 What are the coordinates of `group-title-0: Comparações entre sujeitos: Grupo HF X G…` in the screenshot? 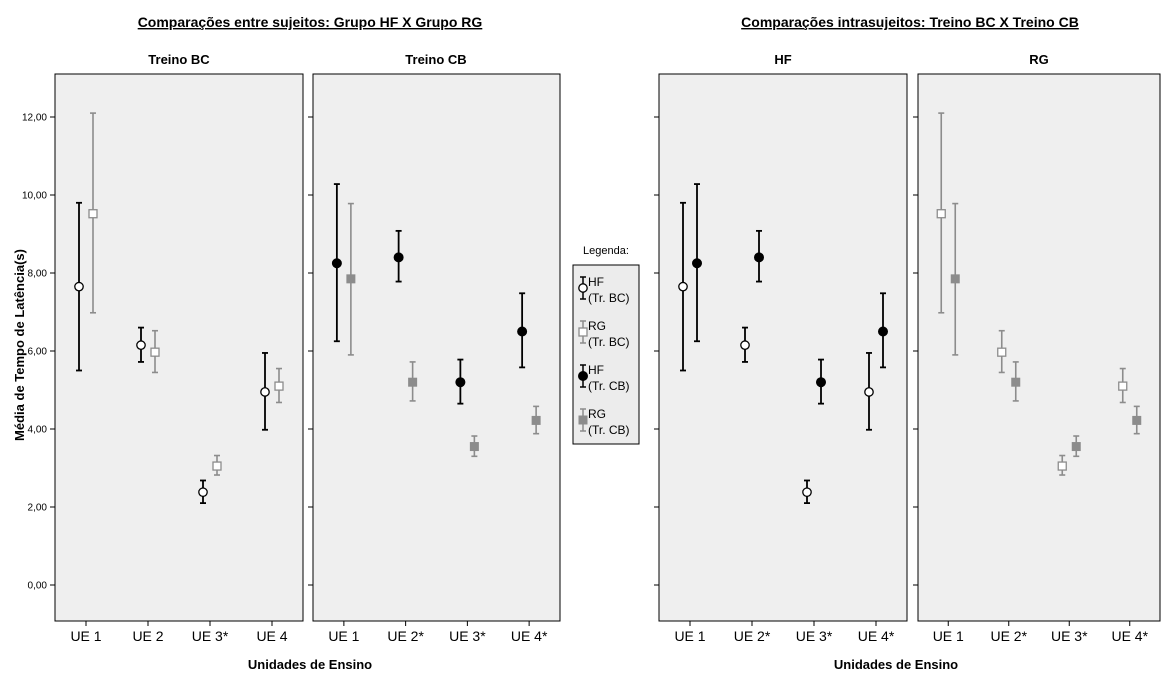 It's located at (310, 22).